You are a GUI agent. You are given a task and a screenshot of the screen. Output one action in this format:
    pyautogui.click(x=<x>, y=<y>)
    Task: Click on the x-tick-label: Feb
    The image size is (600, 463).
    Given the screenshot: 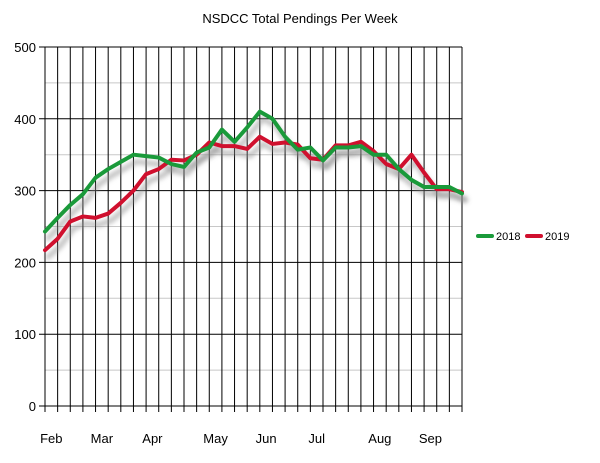 What is the action you would take?
    pyautogui.click(x=51, y=438)
    